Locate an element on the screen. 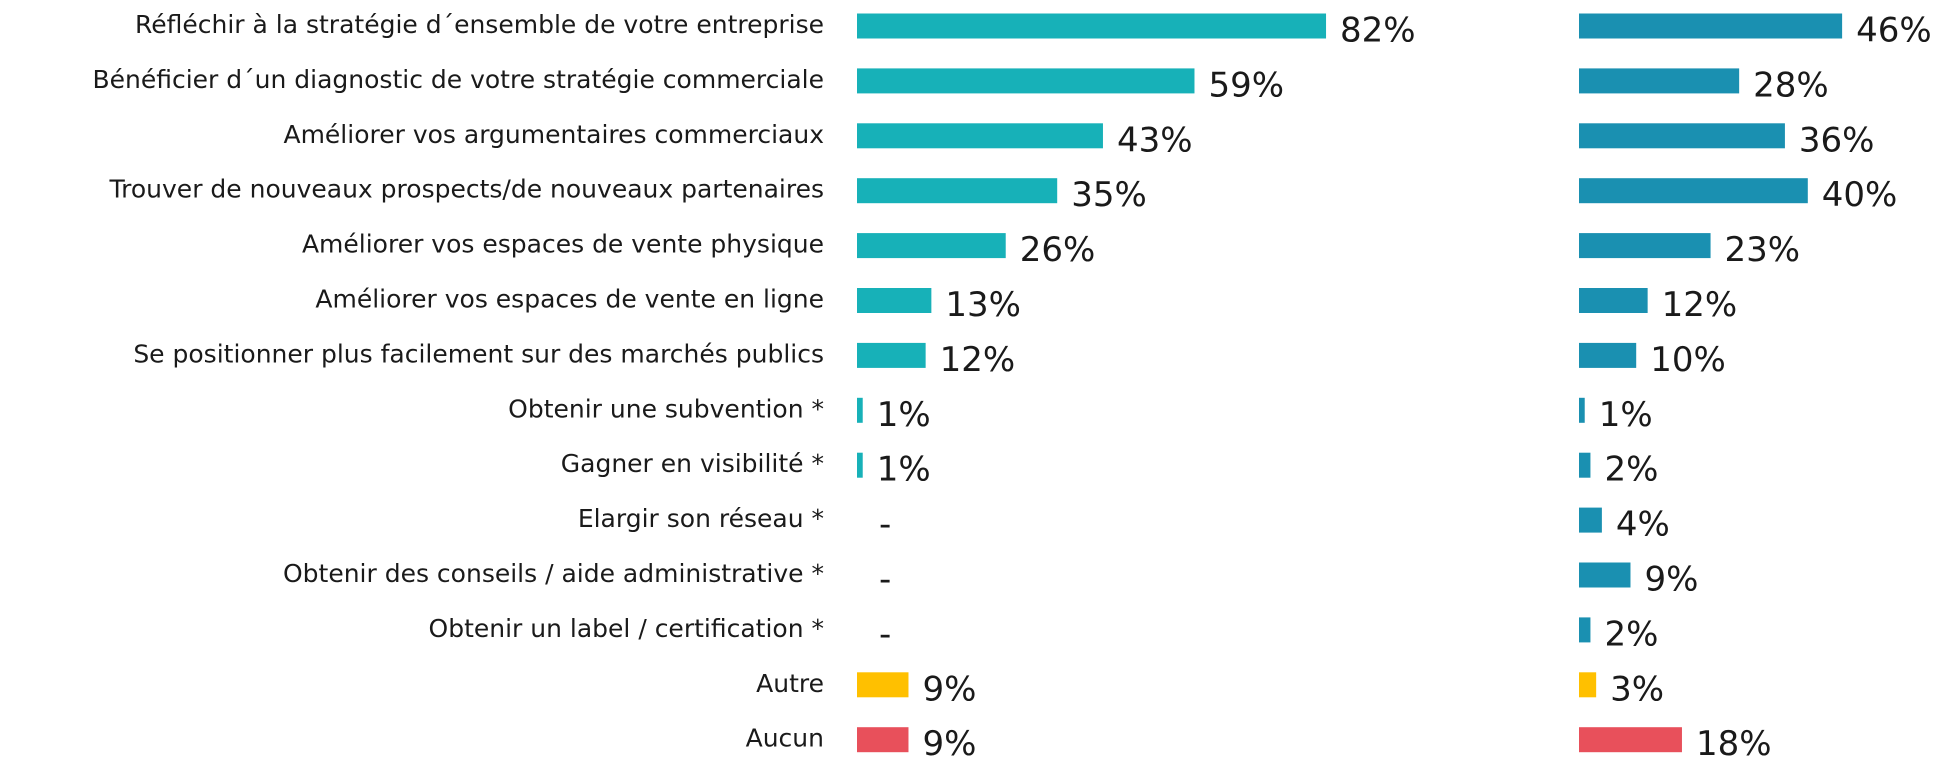  category-label: Elargir son réseau * is located at coordinates (701, 518).